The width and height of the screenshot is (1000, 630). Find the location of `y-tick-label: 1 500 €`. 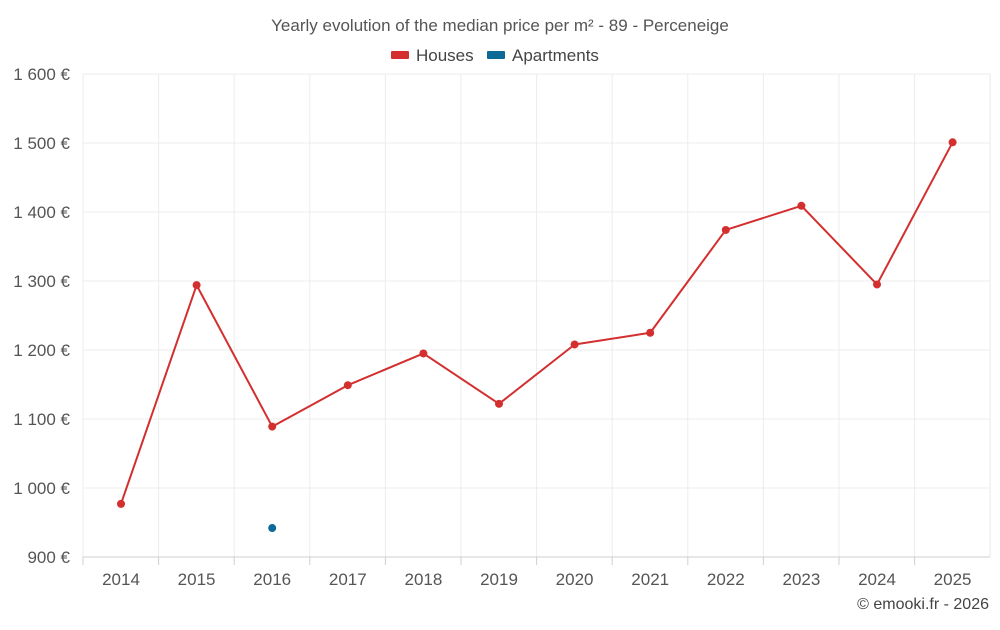

y-tick-label: 1 500 € is located at coordinates (41, 143).